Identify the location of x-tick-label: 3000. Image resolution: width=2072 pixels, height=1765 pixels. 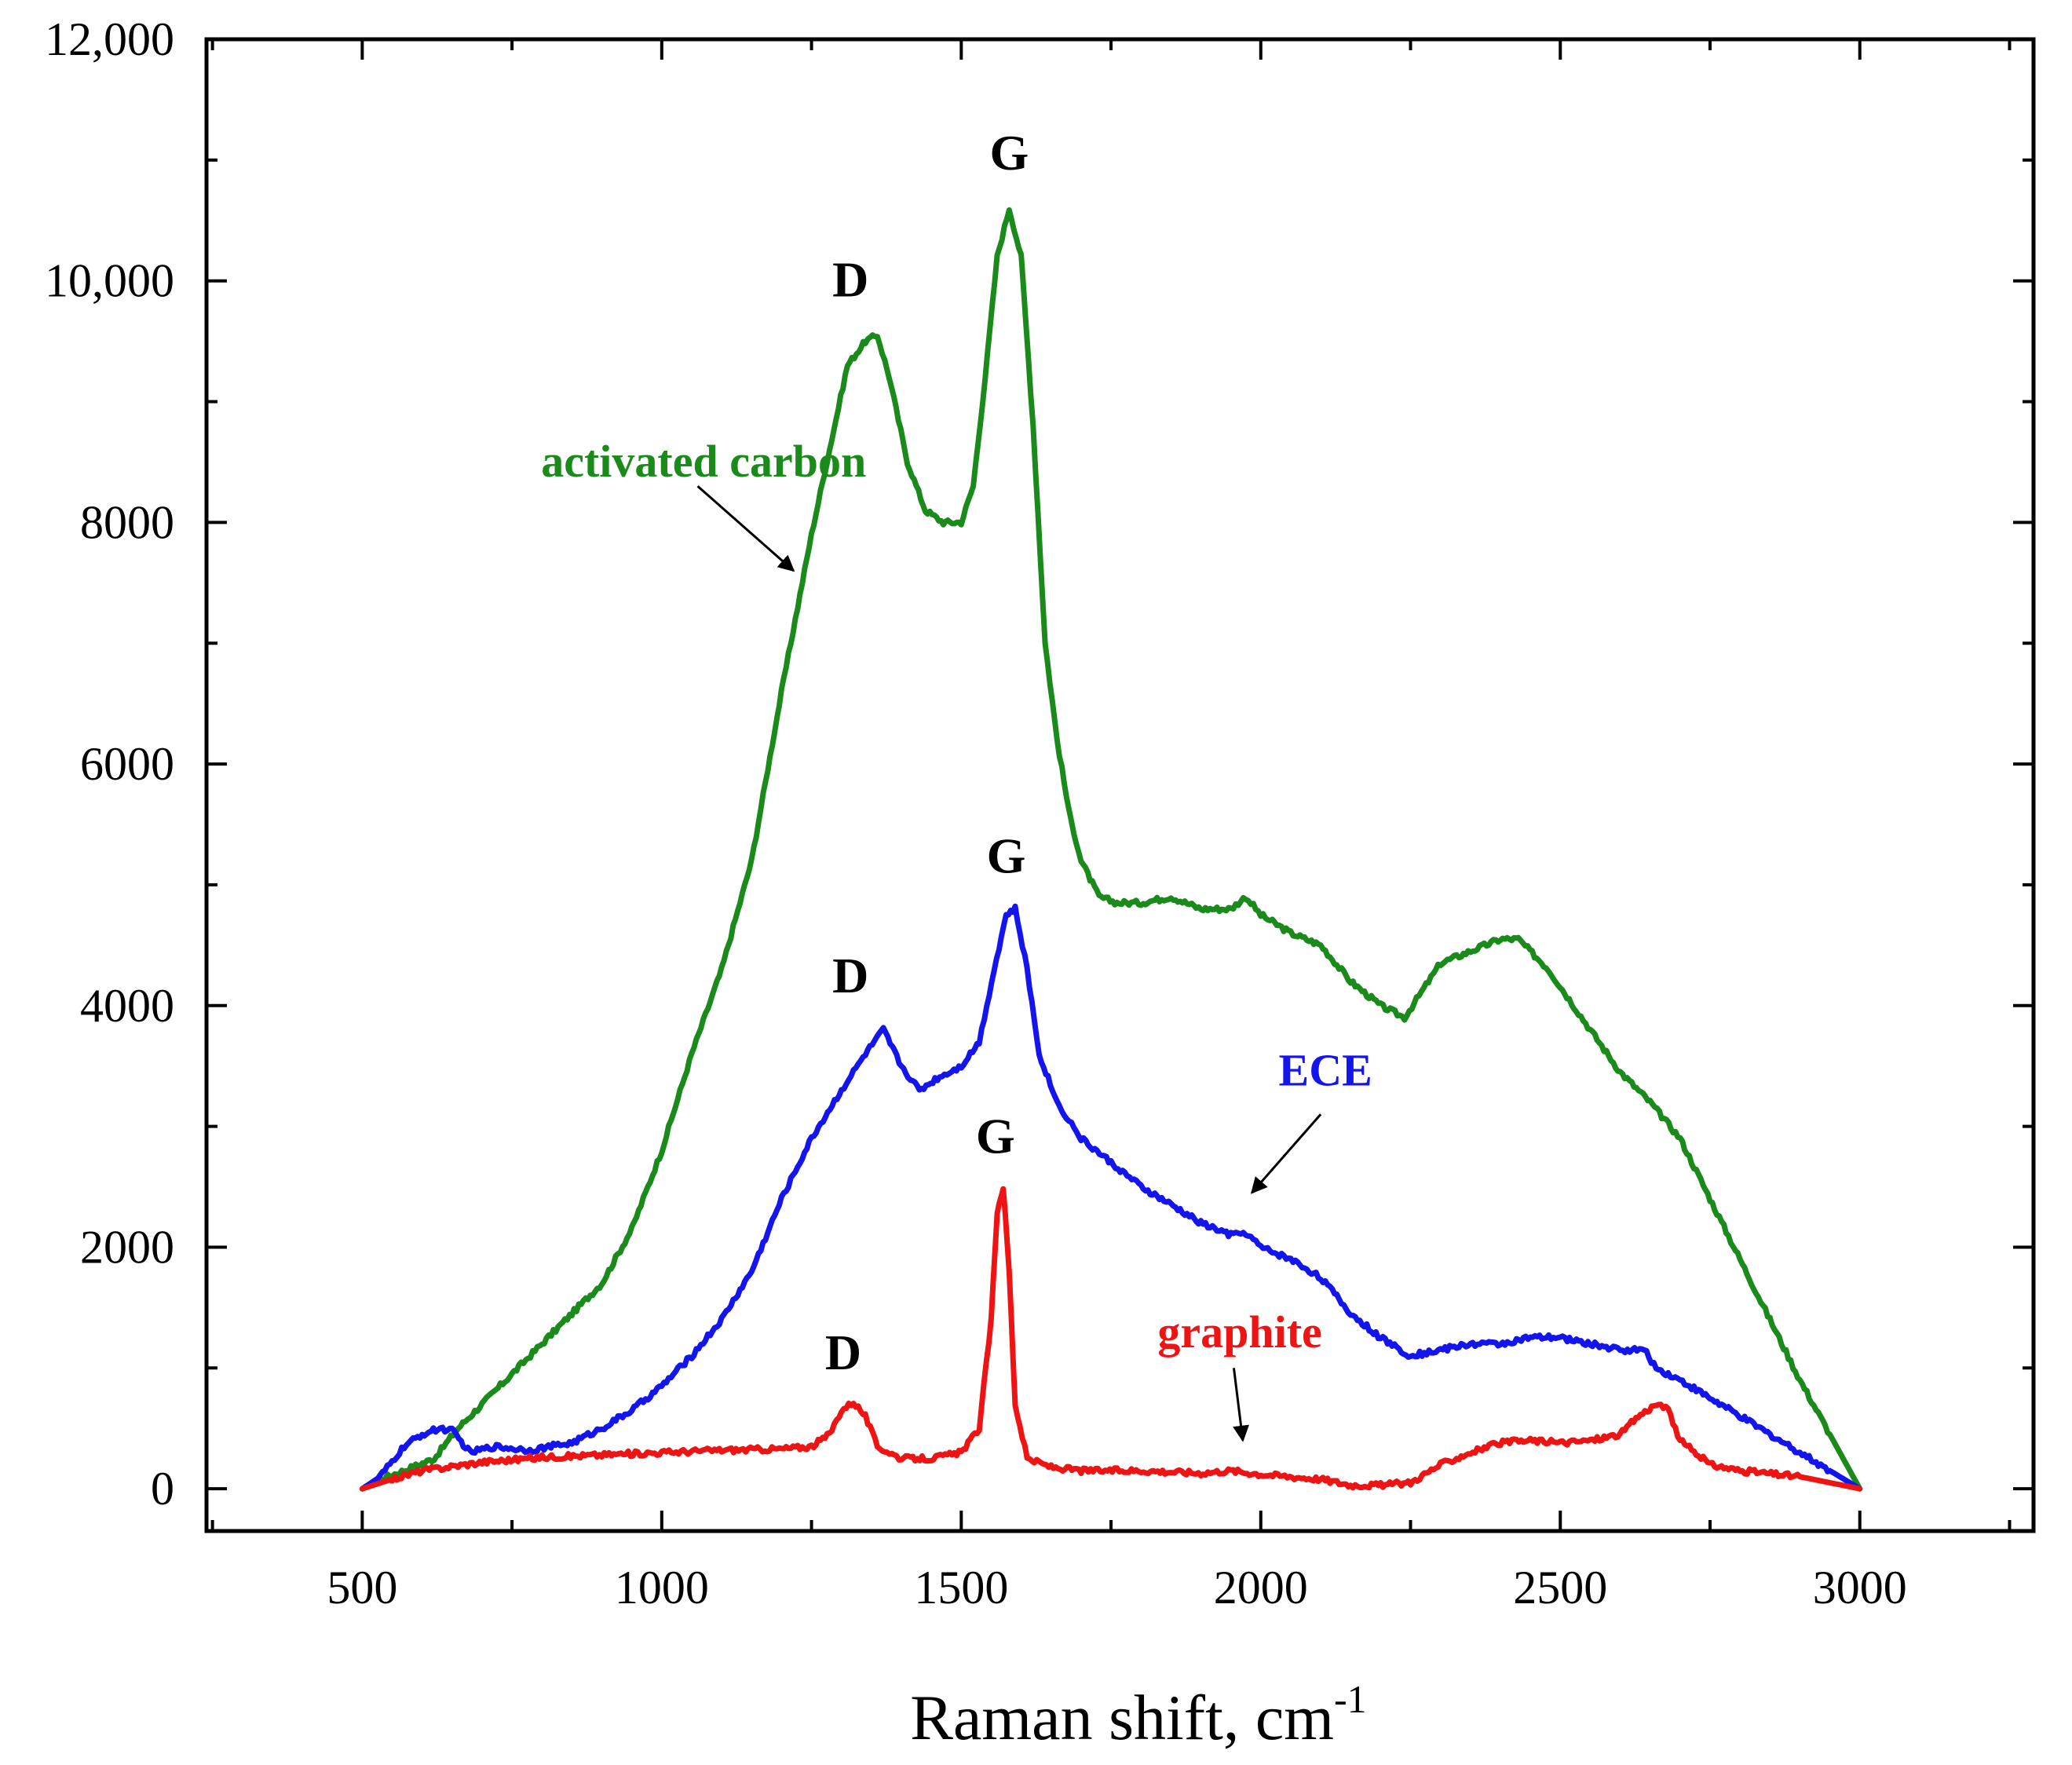
(1860, 1587).